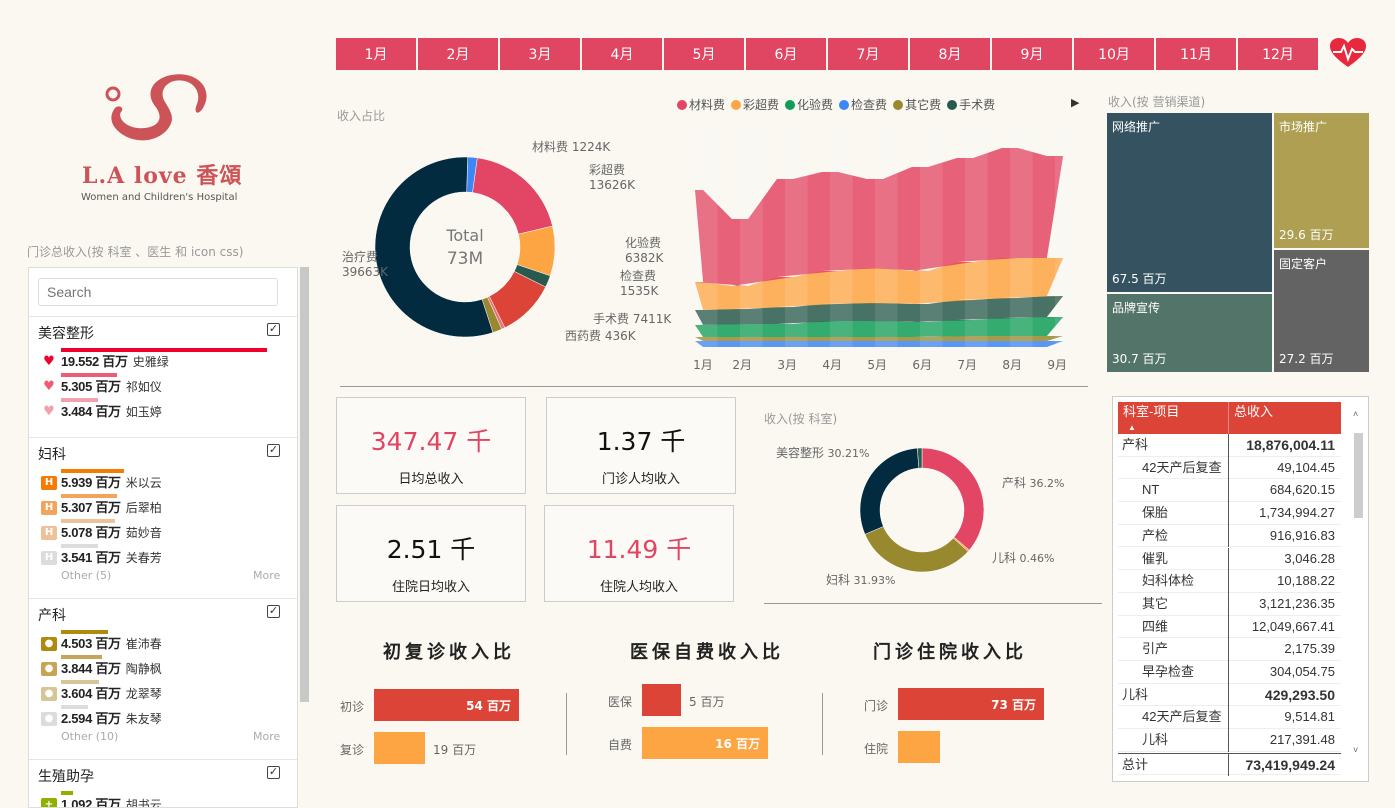 The width and height of the screenshot is (1395, 808). Describe the element at coordinates (66, 334) in the screenshot. I see `dept-group-name: 美容整形` at that location.